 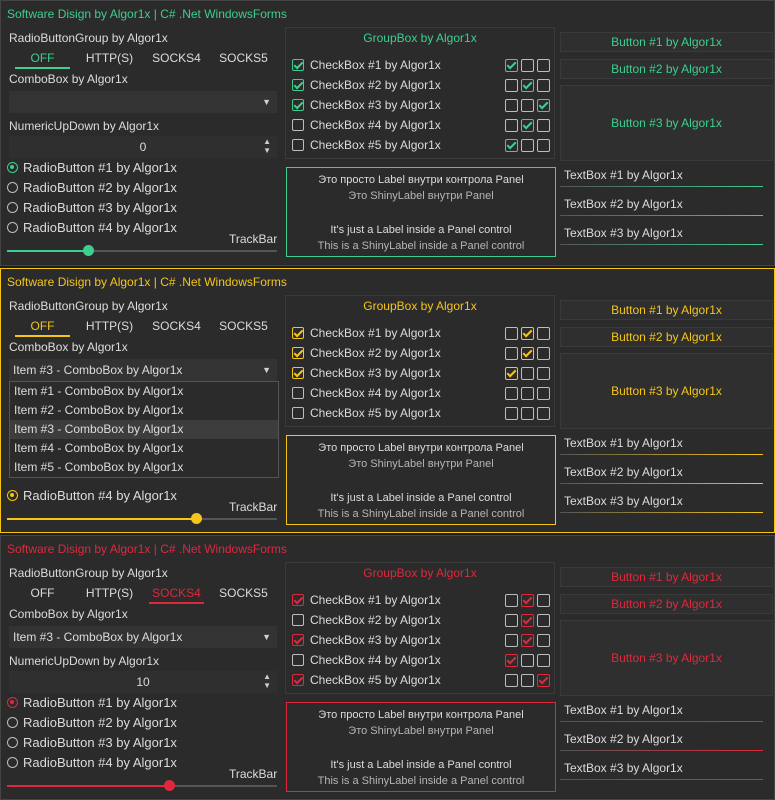 What do you see at coordinates (267, 681) in the screenshot?
I see `spin-arrows-icon: ▲ ▼` at bounding box center [267, 681].